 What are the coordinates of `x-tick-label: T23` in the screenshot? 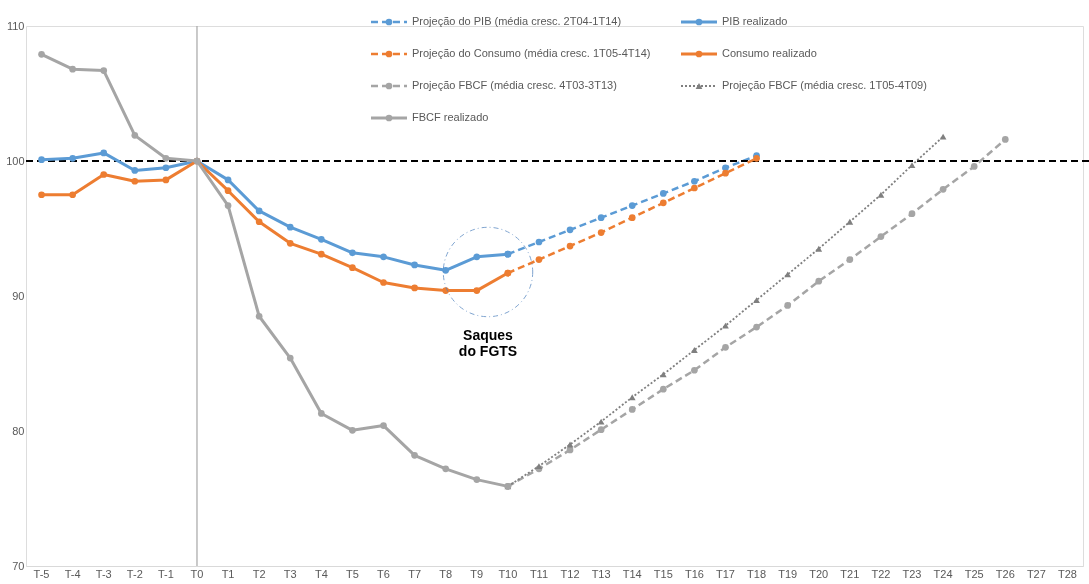 It's located at (912, 573).